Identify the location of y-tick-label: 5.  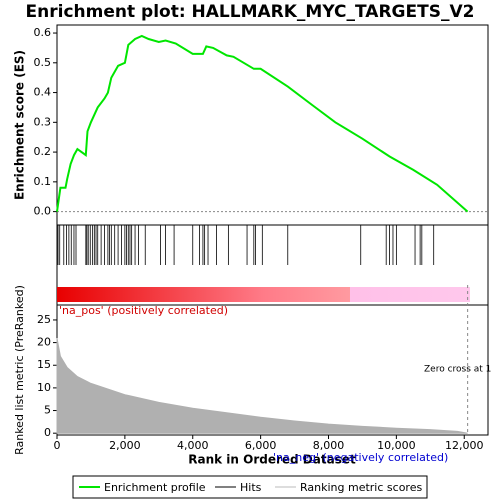
(47, 410).